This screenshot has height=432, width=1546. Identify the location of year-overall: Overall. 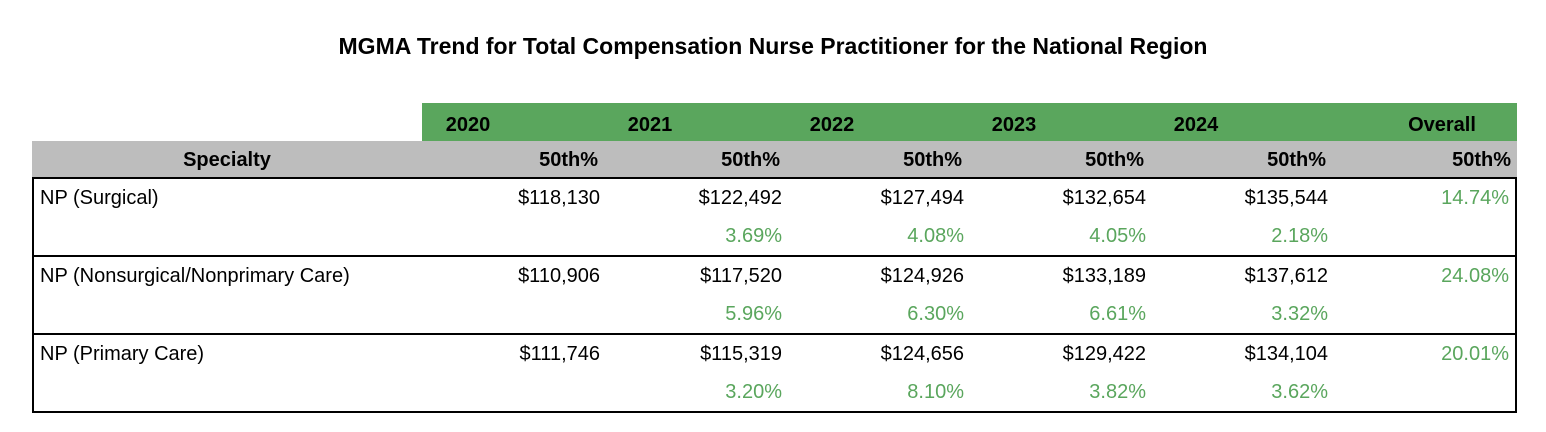
(1424, 122).